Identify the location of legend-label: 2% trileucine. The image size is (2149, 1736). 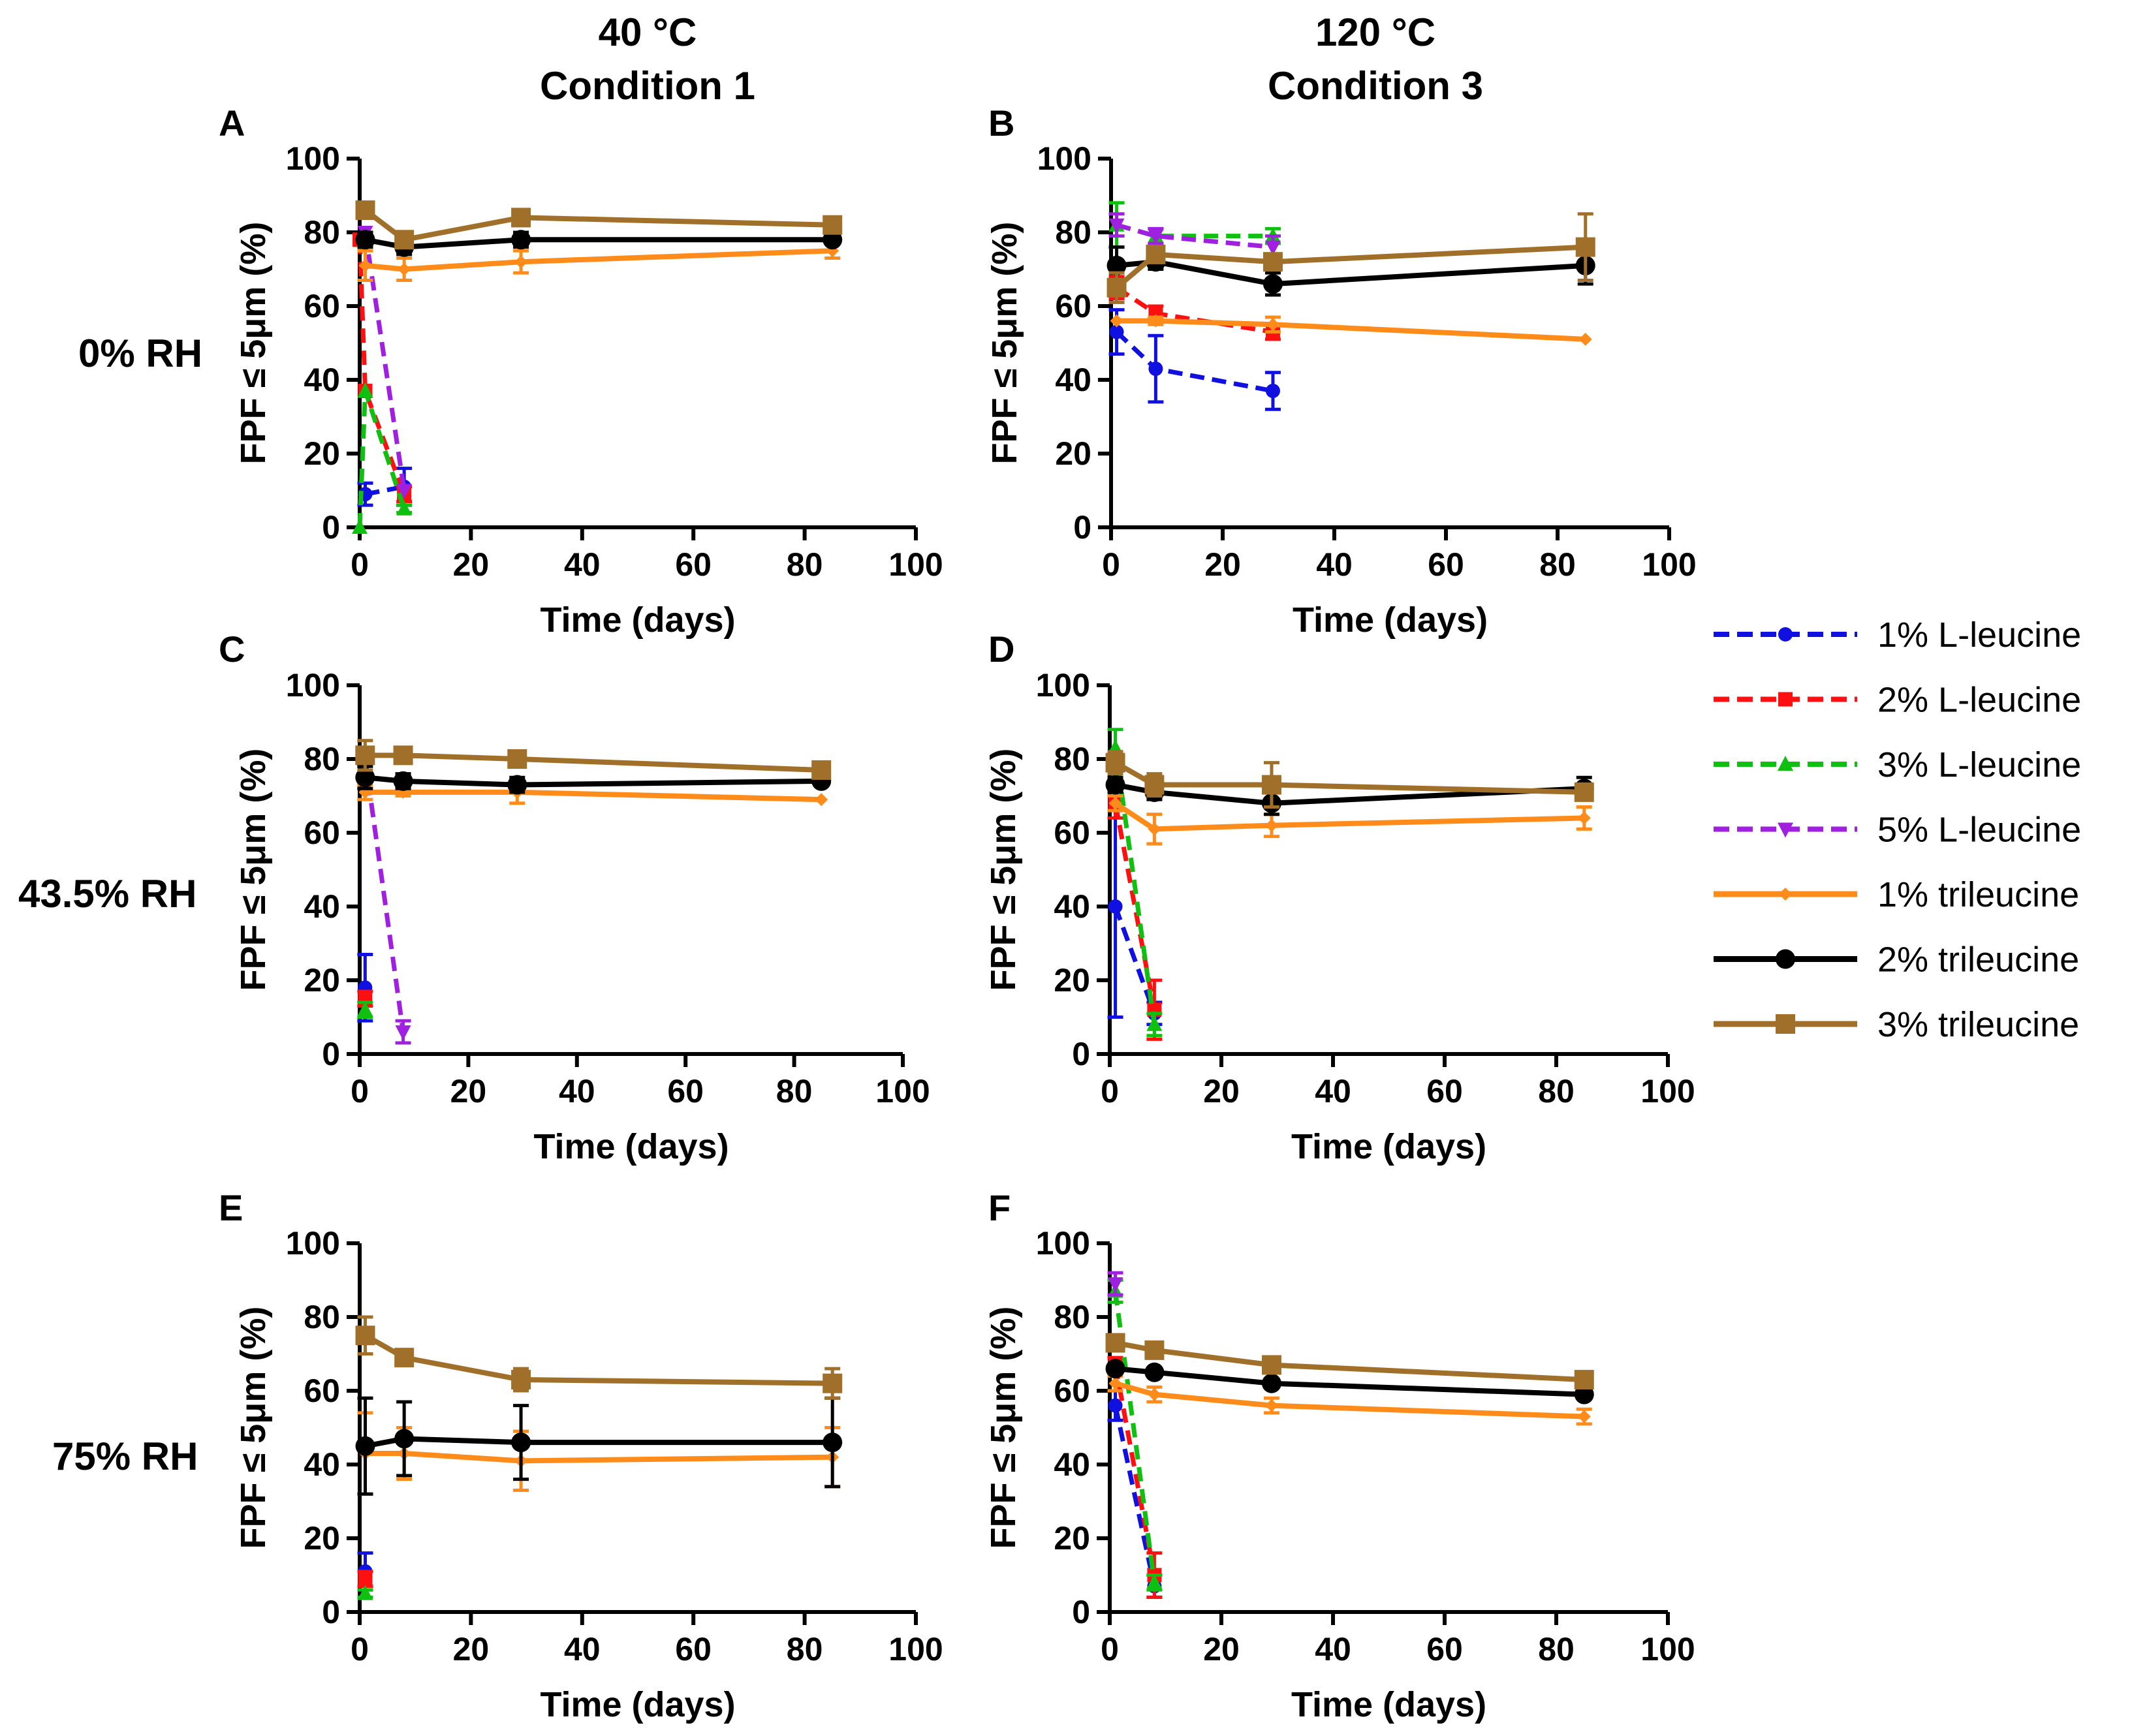
(1978, 960).